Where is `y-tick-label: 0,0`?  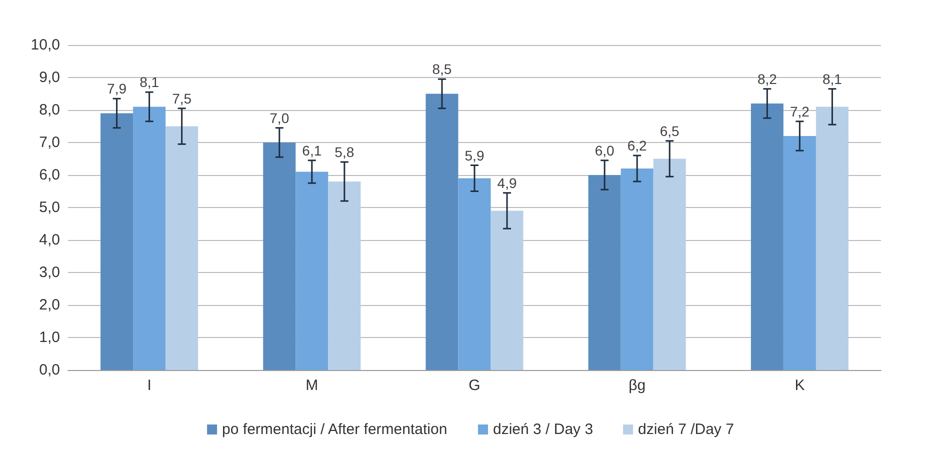 y-tick-label: 0,0 is located at coordinates (49, 370).